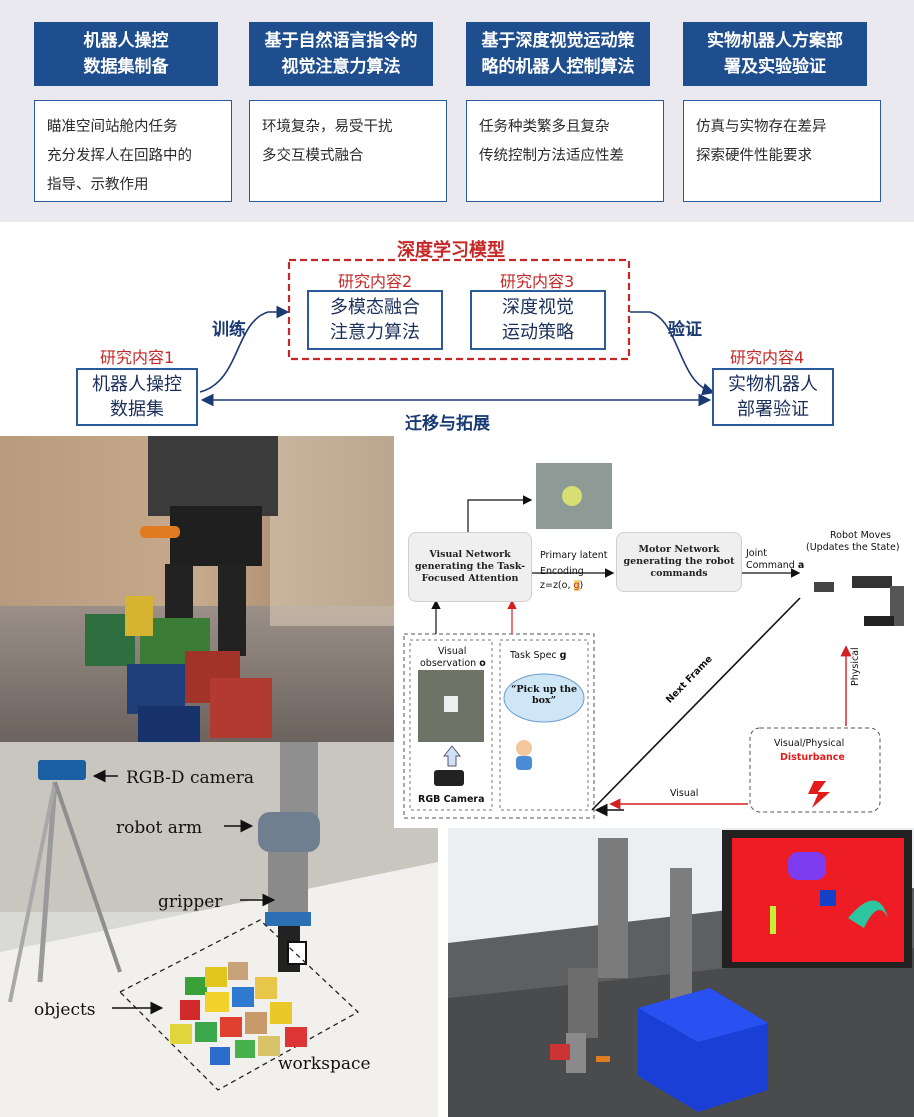 The height and width of the screenshot is (1117, 914). What do you see at coordinates (537, 281) in the screenshot?
I see `research-3-tag: 研究内容3` at bounding box center [537, 281].